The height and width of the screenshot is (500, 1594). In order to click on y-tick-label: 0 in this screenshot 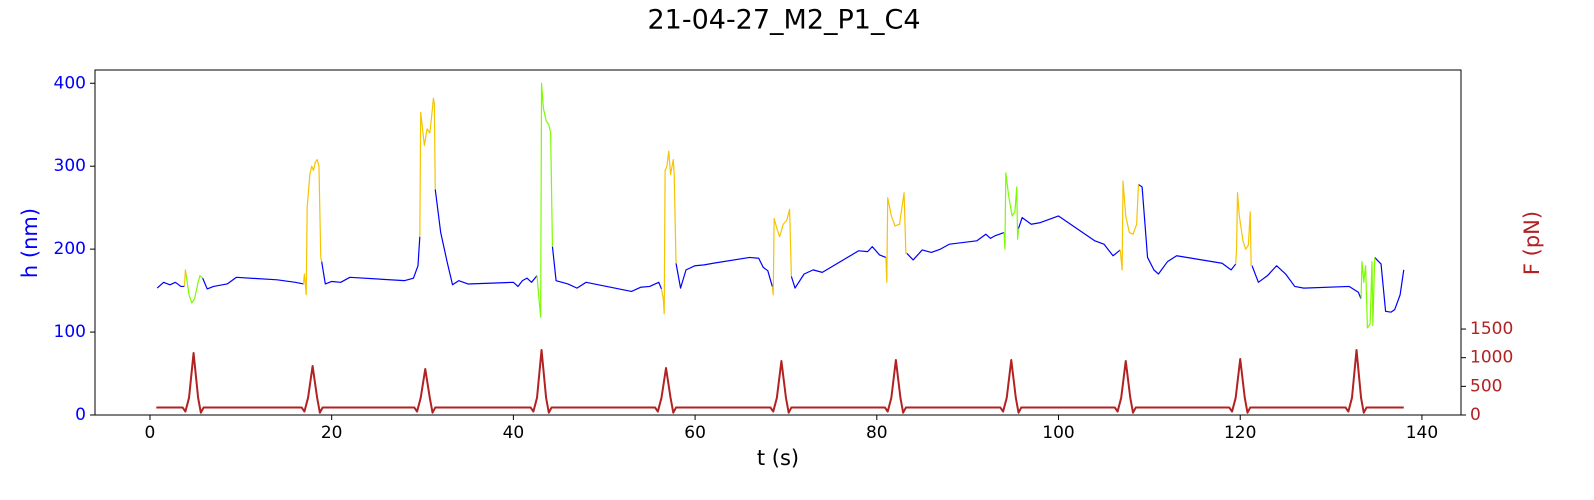, I will do `click(80, 415)`.